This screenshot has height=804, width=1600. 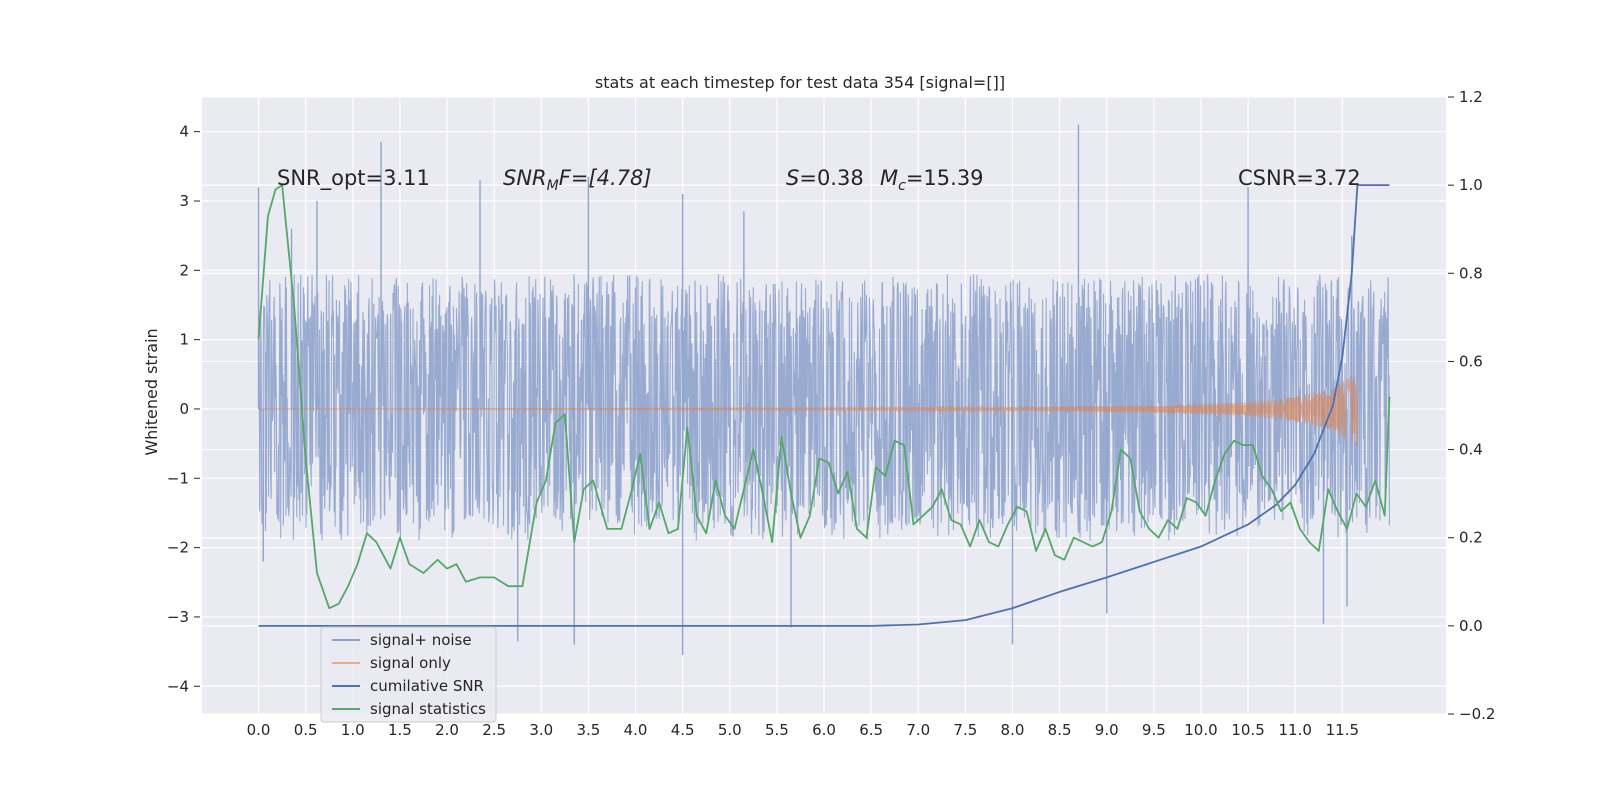 I want to click on y2-tick-label: 0.6, so click(x=1471, y=361).